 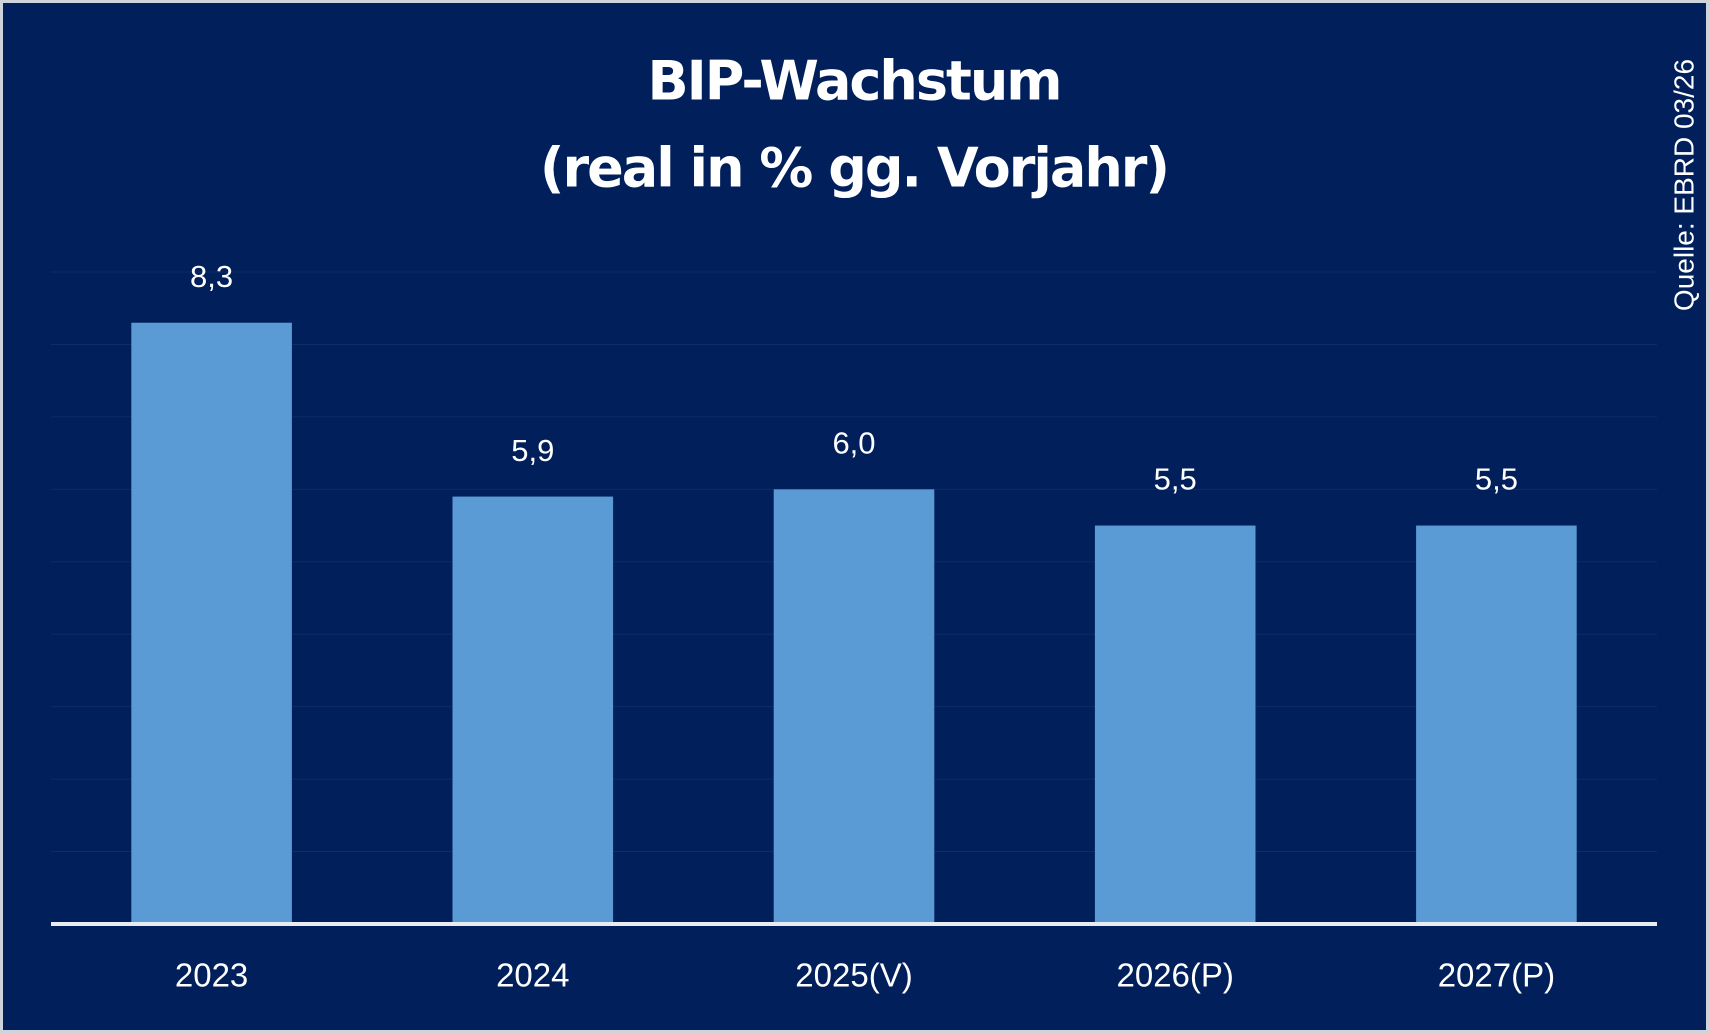 I want to click on value-label: 8,3, so click(x=211, y=276).